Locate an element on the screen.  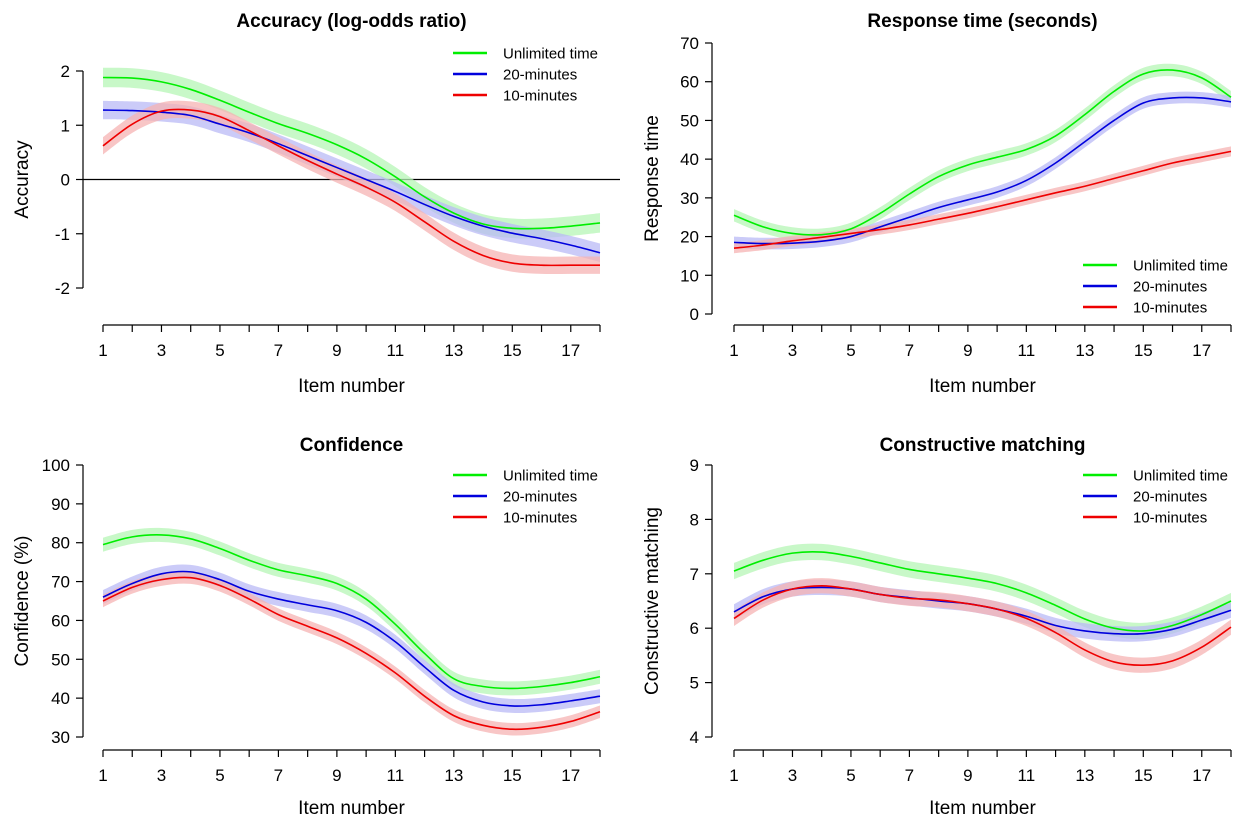
y-axis: -2 -1 0 1 2 Accuracy is located at coordinates (48, 180).